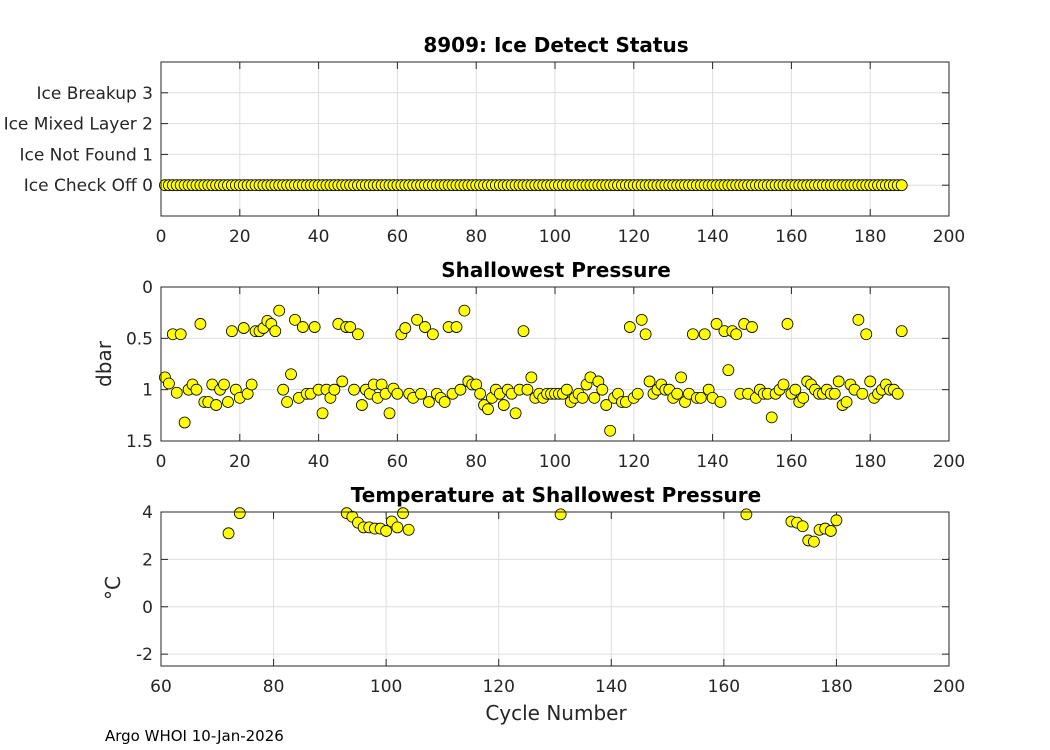 This screenshot has width=1050, height=750. What do you see at coordinates (113, 588) in the screenshot?
I see `y-axis-label: °C` at bounding box center [113, 588].